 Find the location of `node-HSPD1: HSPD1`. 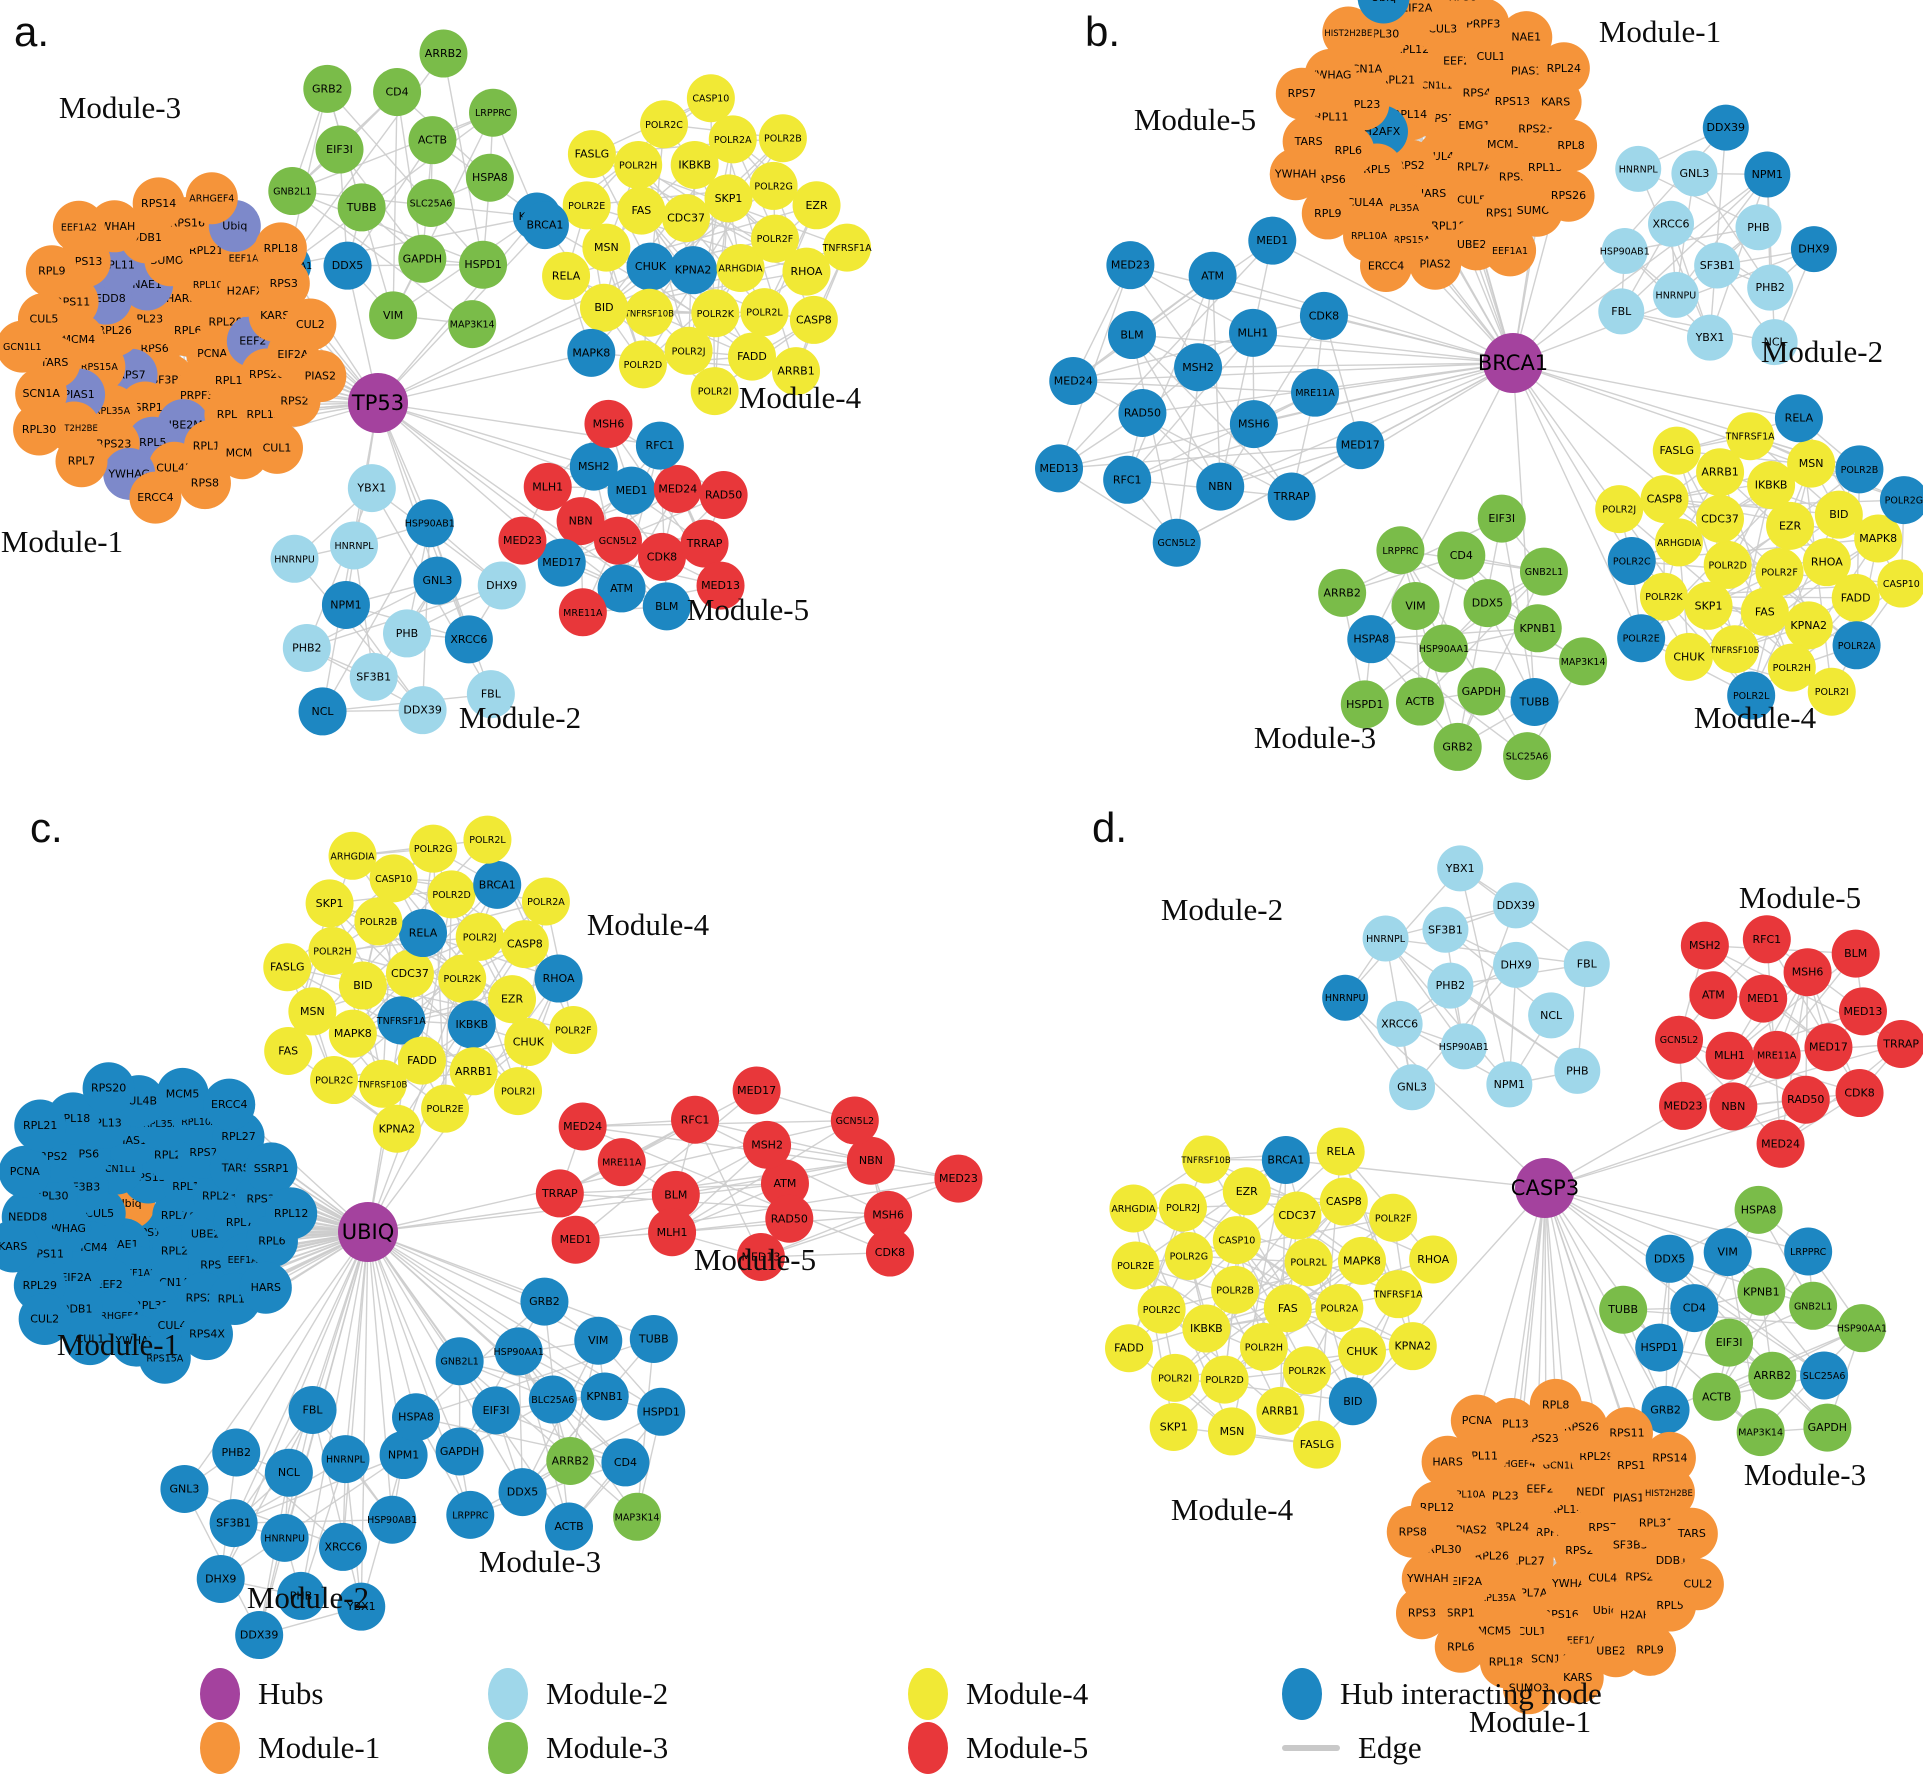

node-HSPD1: HSPD1 is located at coordinates (483, 264).